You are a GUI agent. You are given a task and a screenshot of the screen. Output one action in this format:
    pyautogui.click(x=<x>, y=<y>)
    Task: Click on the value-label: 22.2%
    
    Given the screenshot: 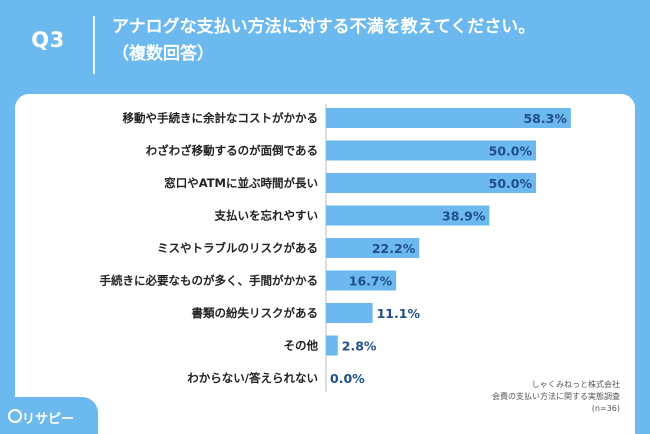 What is the action you would take?
    pyautogui.click(x=394, y=248)
    